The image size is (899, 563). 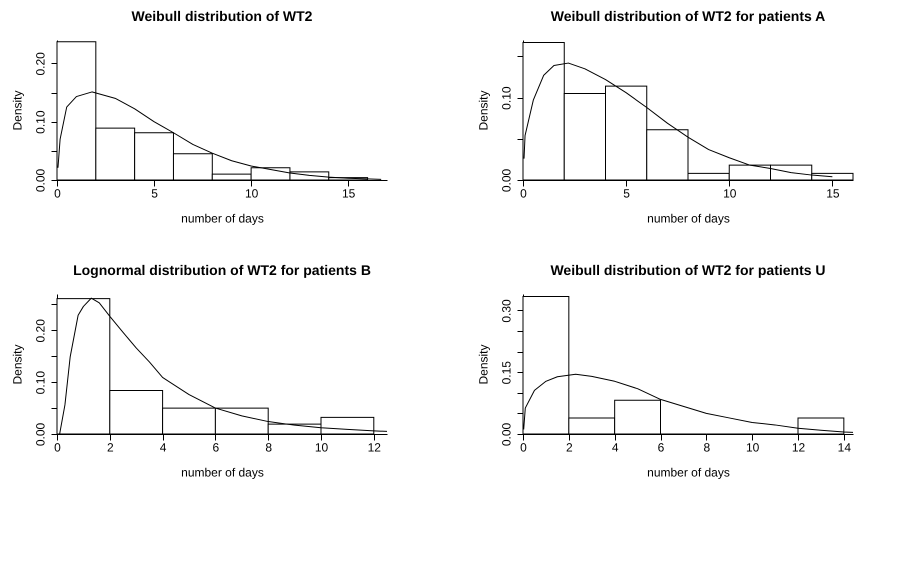 I want to click on y-tick-label: 0.30, so click(x=507, y=310).